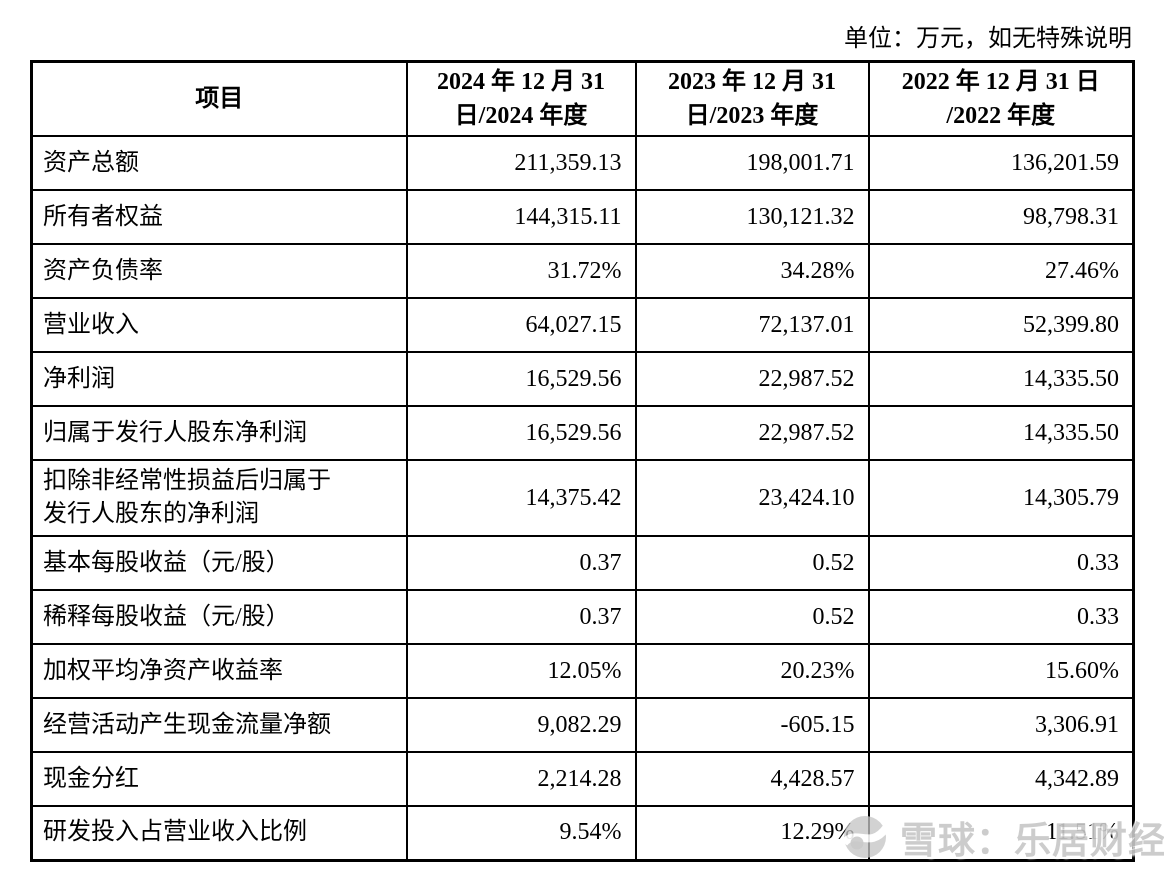  What do you see at coordinates (1001, 98) in the screenshot?
I see `header-2022: 2022 年 12 月 31 日 /2022 年度` at bounding box center [1001, 98].